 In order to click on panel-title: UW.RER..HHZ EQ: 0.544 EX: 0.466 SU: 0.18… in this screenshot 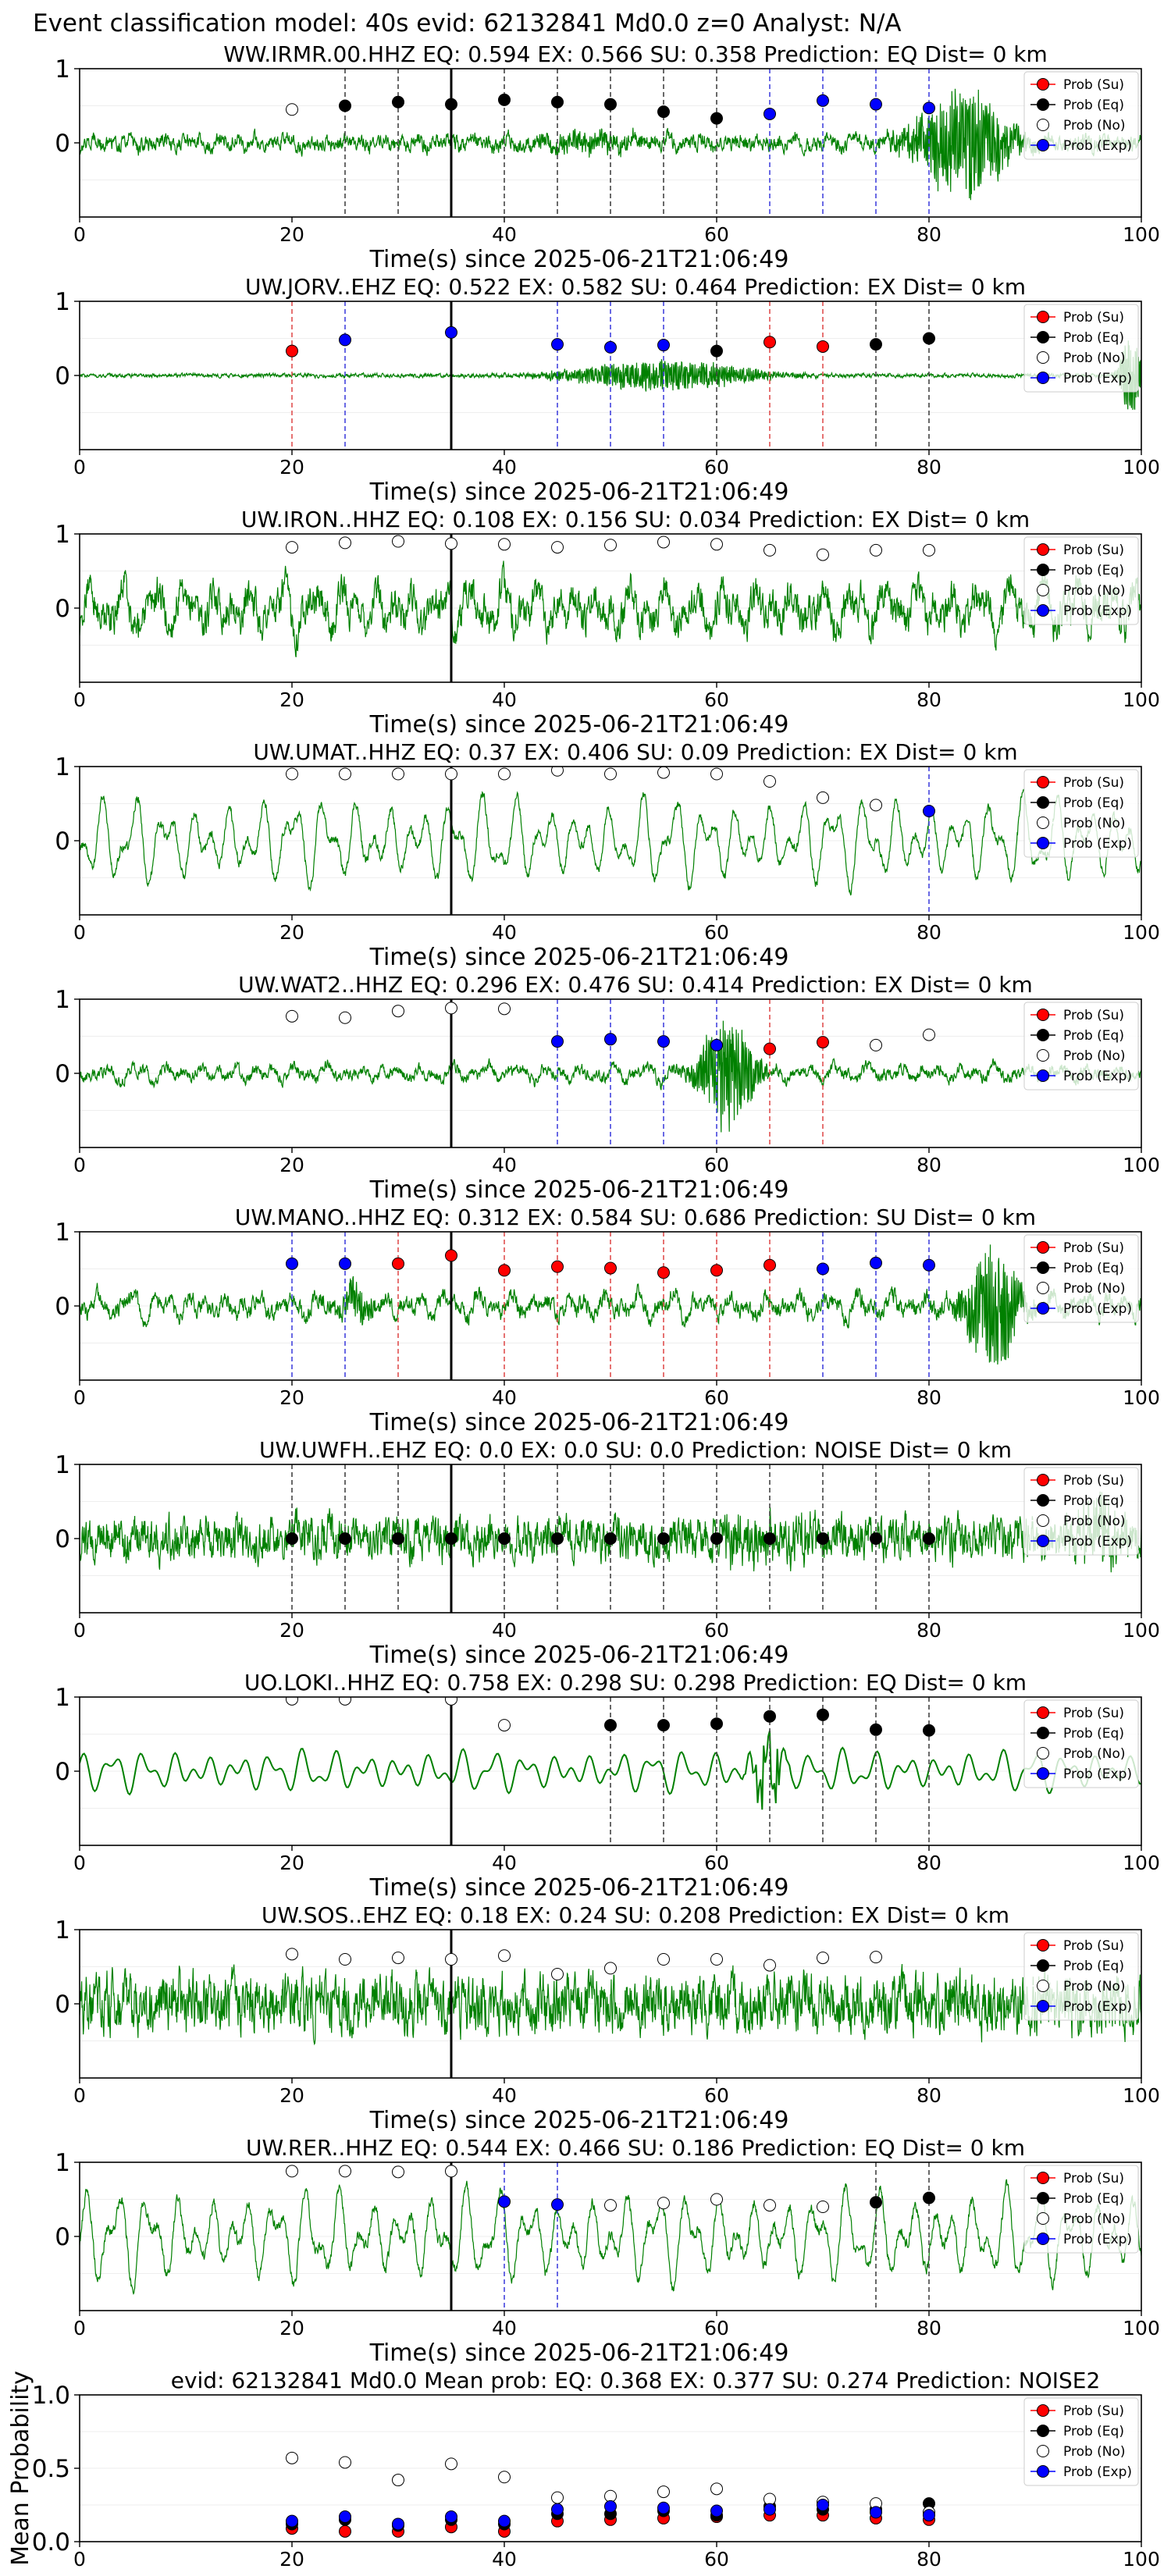, I will do `click(635, 2148)`.